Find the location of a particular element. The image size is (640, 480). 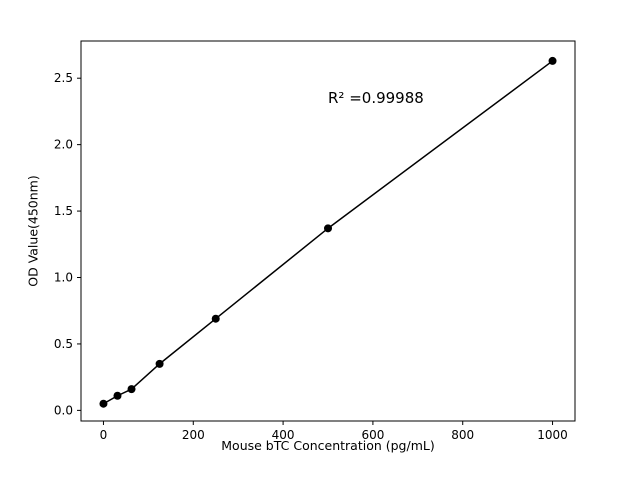

svg-text: 0 is located at coordinates (104, 435).